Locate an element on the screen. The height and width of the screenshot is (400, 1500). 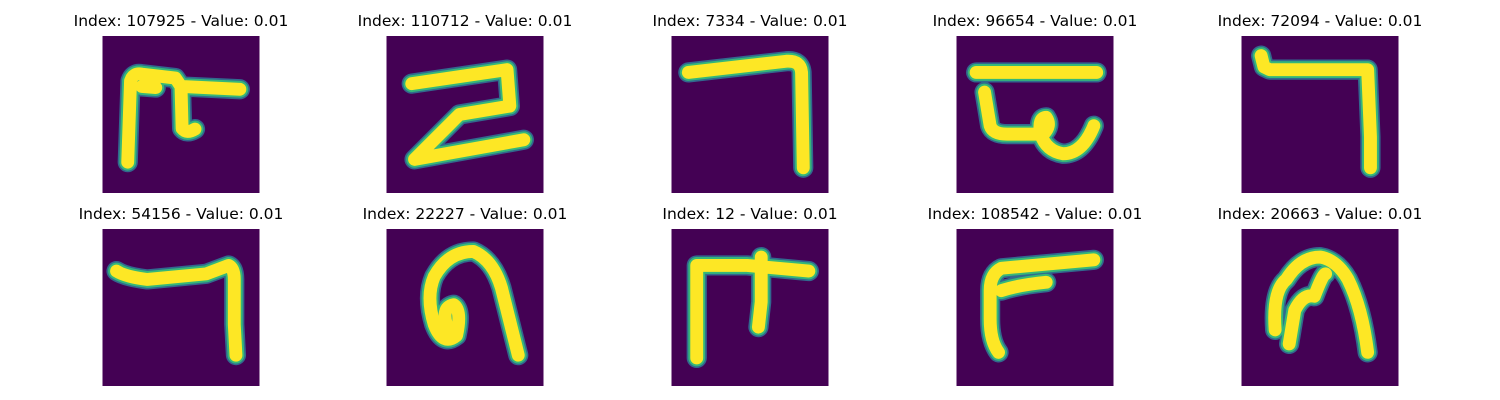
panel-6: Index: 54156 - Value: 0.01 is located at coordinates (181, 295).